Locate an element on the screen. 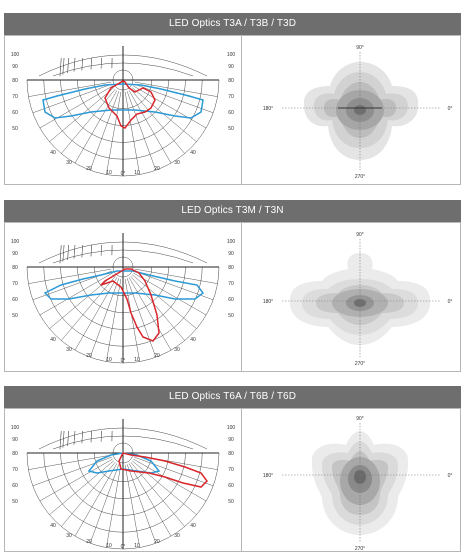 The width and height of the screenshot is (465, 553). isolux-contours is located at coordinates (361, 111).